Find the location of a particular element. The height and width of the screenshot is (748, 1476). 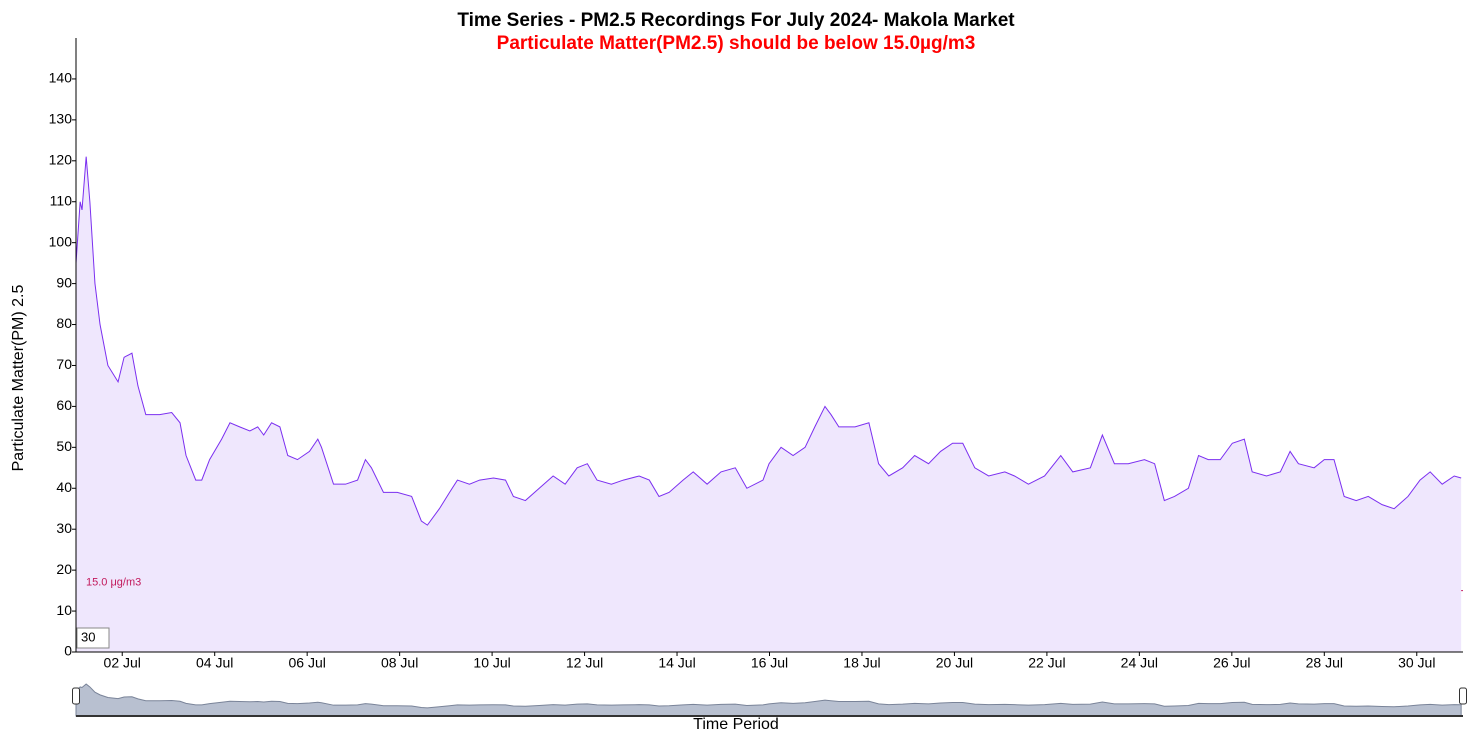

y-tick-label: 10 is located at coordinates (64, 610).